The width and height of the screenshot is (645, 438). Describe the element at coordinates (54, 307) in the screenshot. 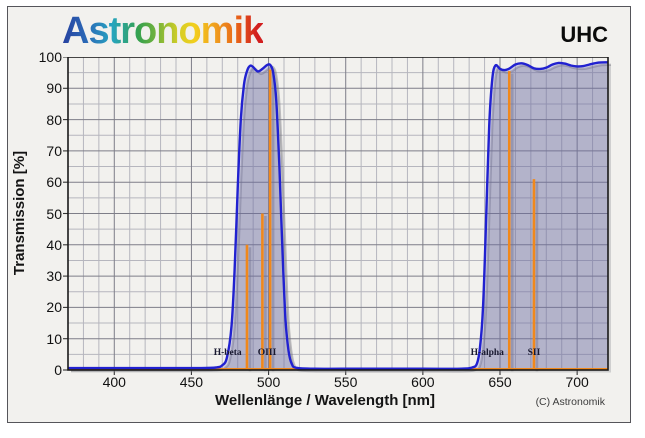

I see `y-tick-label: 20` at that location.